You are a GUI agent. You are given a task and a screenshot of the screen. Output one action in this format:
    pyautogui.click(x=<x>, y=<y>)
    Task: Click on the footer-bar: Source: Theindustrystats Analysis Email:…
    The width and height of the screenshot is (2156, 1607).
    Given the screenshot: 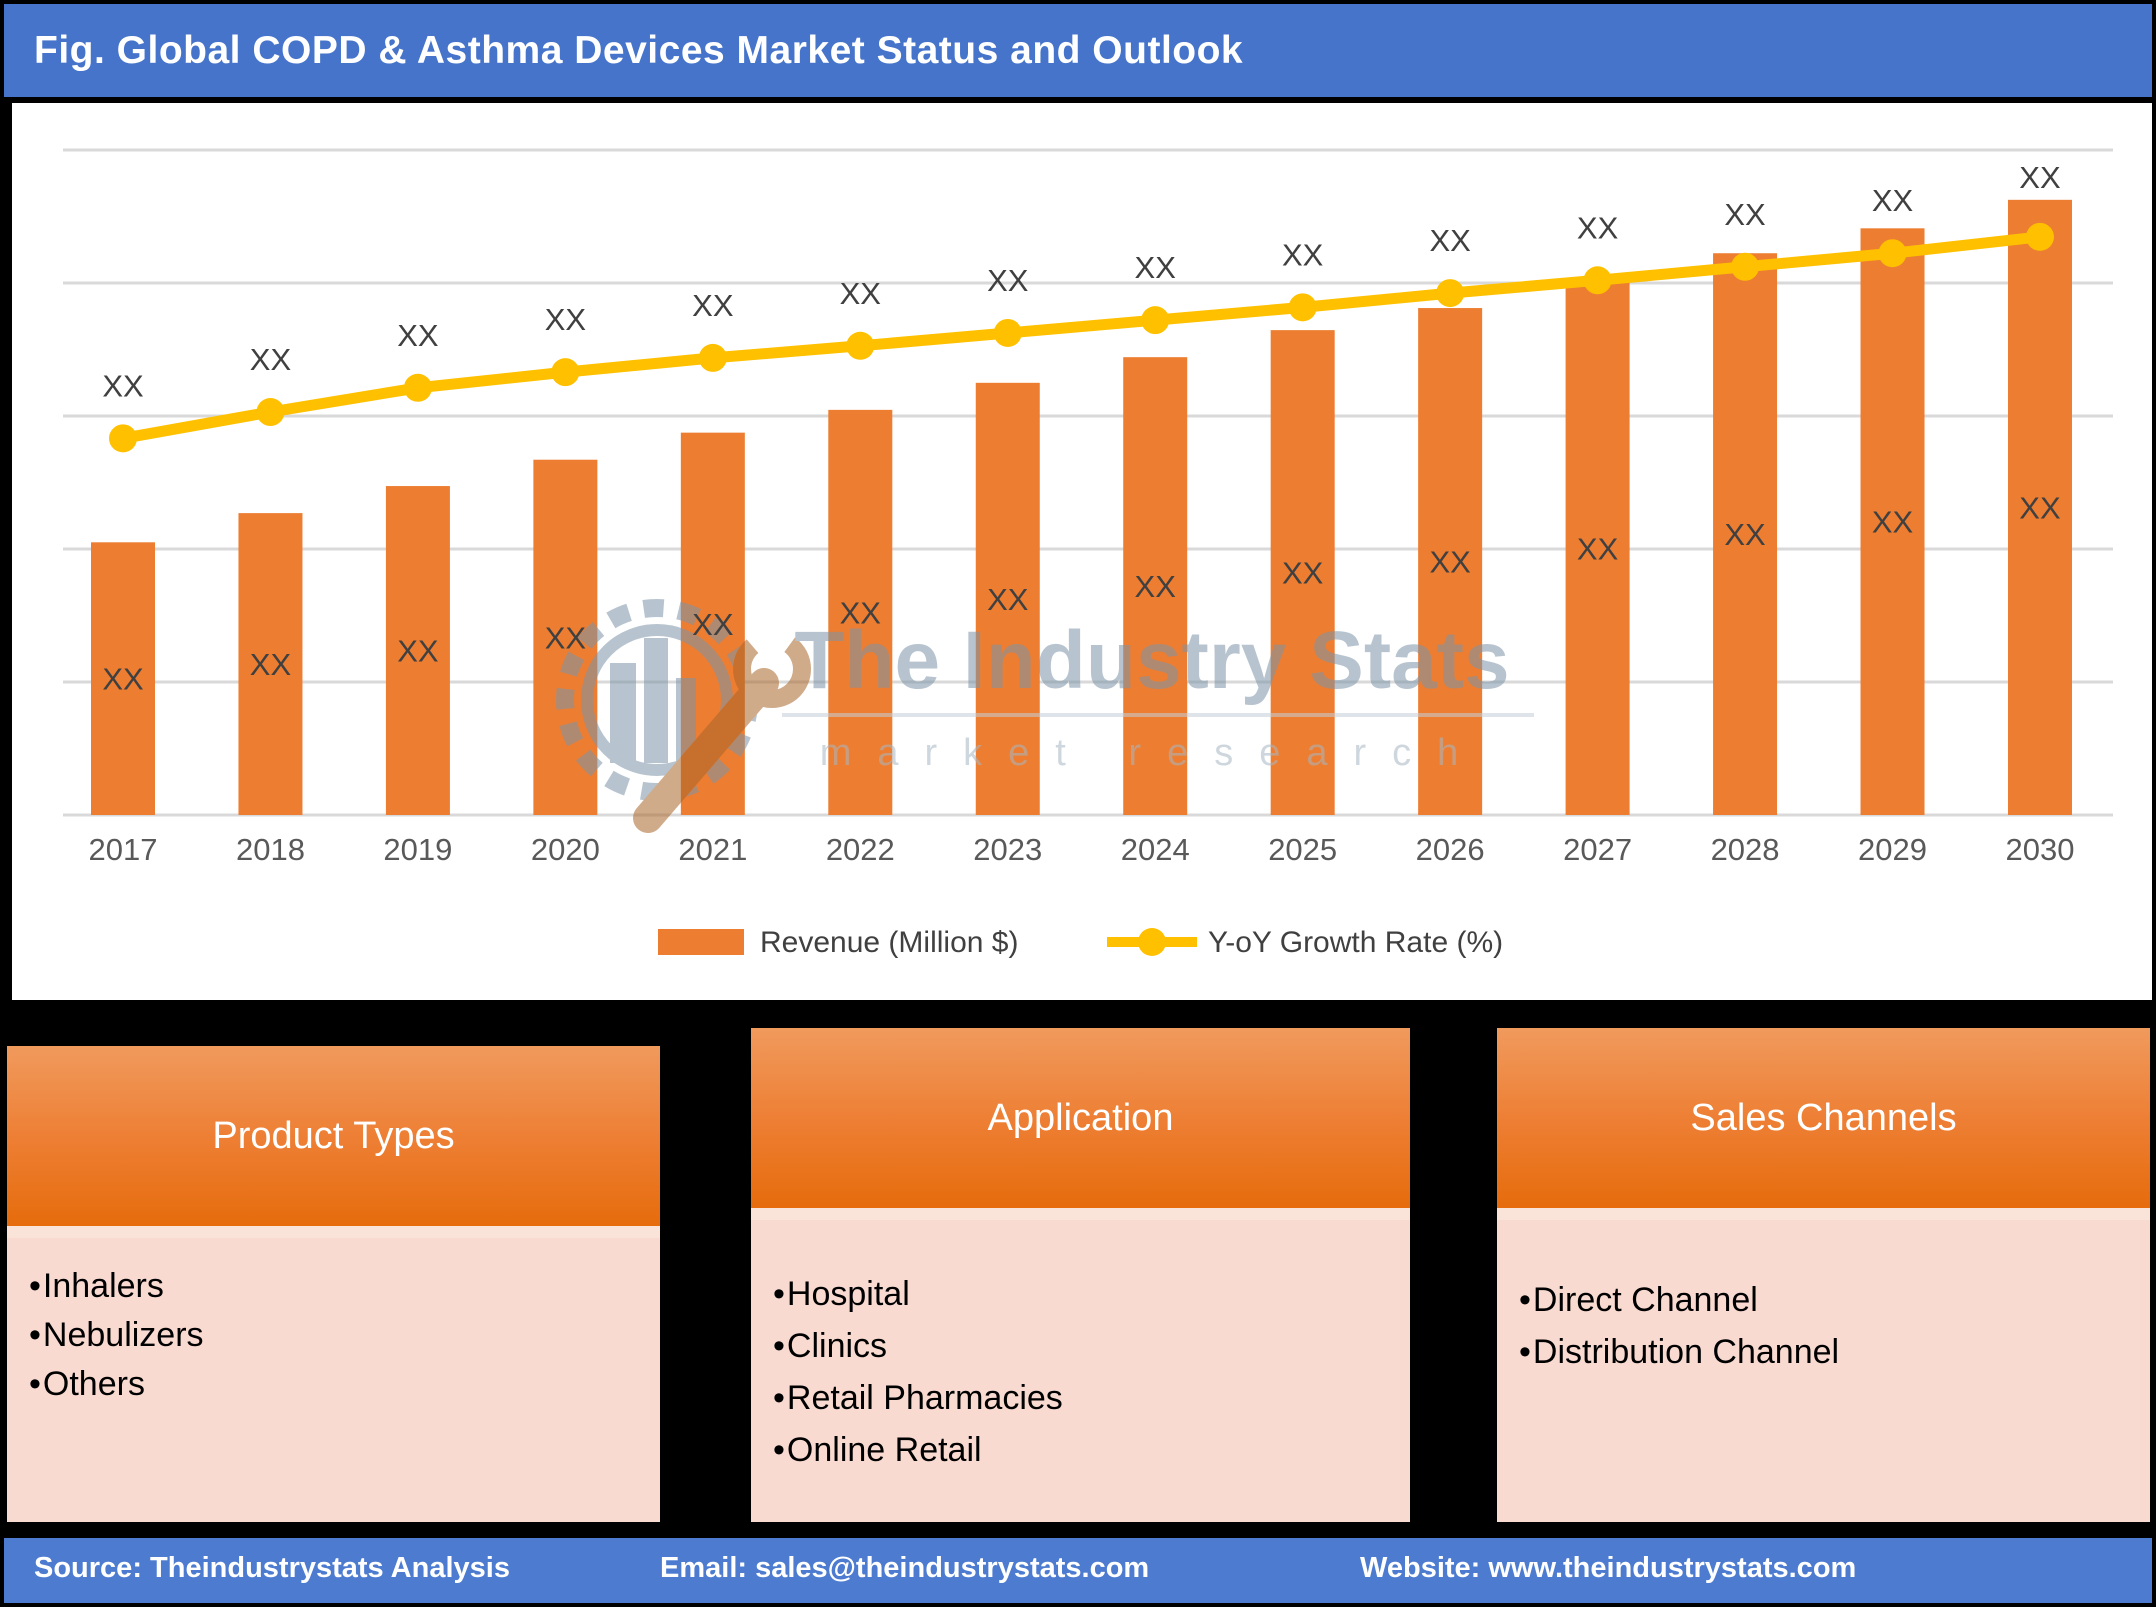 What is the action you would take?
    pyautogui.click(x=1078, y=1570)
    